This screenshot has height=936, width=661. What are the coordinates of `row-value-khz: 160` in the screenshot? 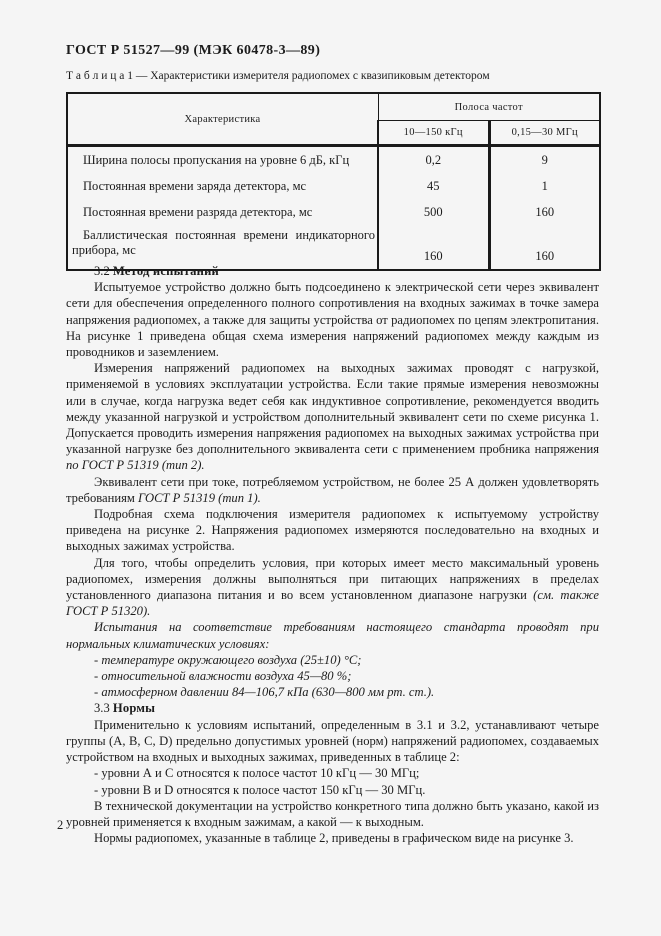 It's located at (433, 247).